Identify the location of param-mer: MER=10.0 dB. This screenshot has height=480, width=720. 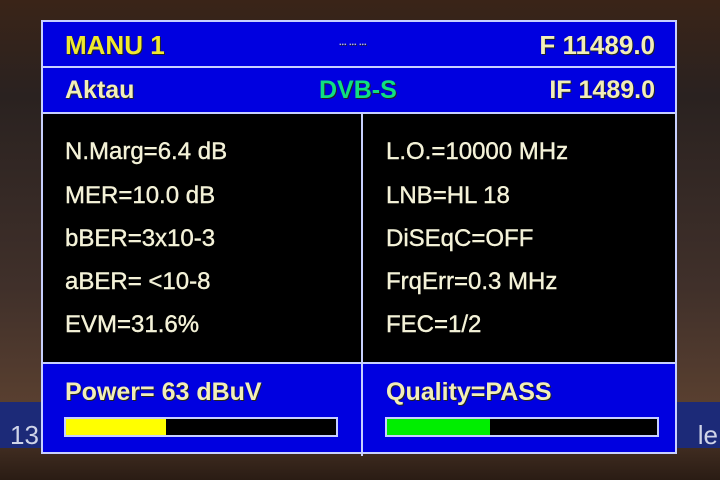
(140, 195).